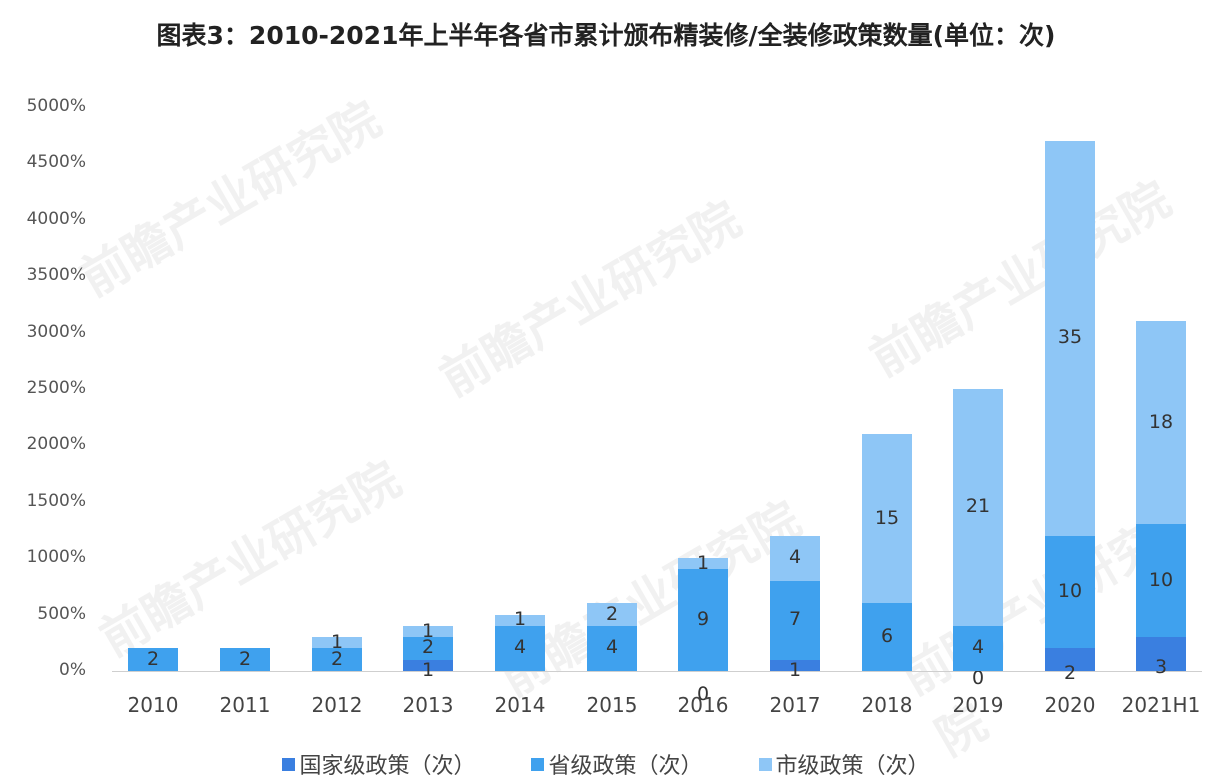  I want to click on data-label: 7, so click(795, 619).